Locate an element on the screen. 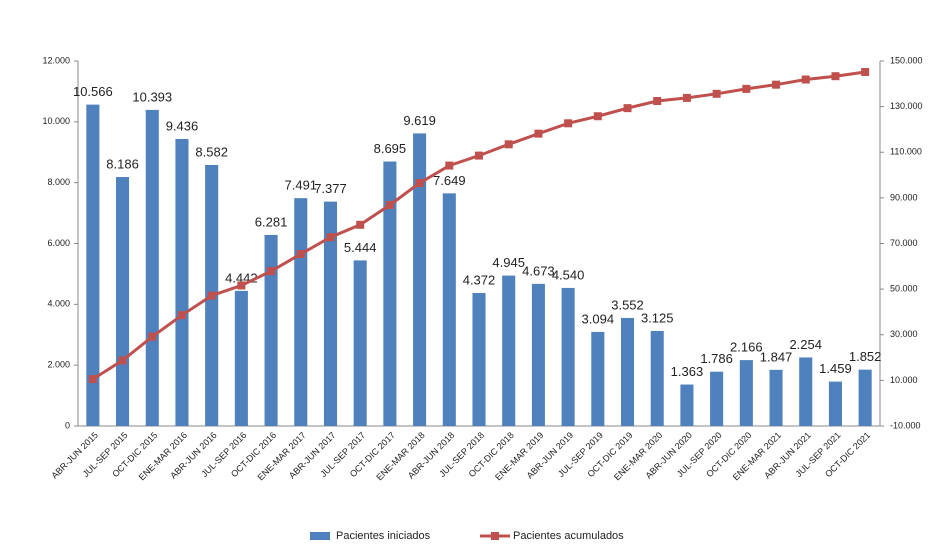  value-label: 8.695 is located at coordinates (390, 148).